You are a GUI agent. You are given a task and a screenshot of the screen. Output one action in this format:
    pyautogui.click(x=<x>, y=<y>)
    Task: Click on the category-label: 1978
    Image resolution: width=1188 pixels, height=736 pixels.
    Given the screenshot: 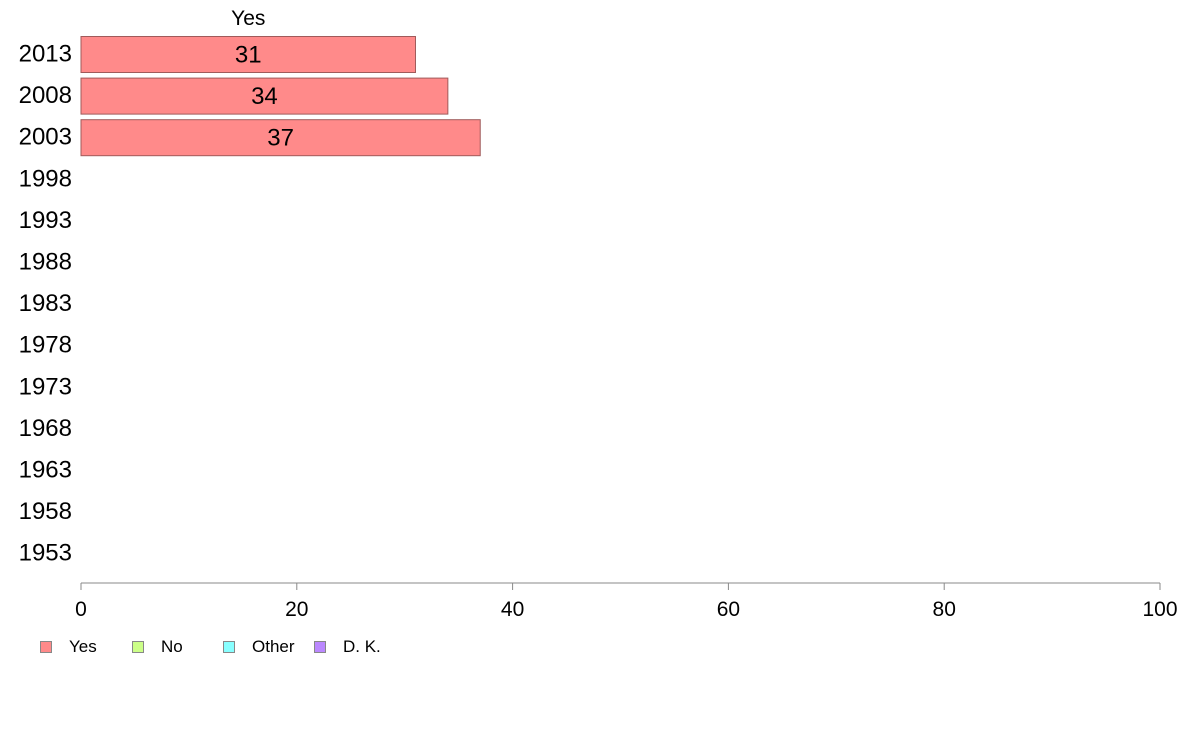 What is the action you would take?
    pyautogui.click(x=45, y=345)
    